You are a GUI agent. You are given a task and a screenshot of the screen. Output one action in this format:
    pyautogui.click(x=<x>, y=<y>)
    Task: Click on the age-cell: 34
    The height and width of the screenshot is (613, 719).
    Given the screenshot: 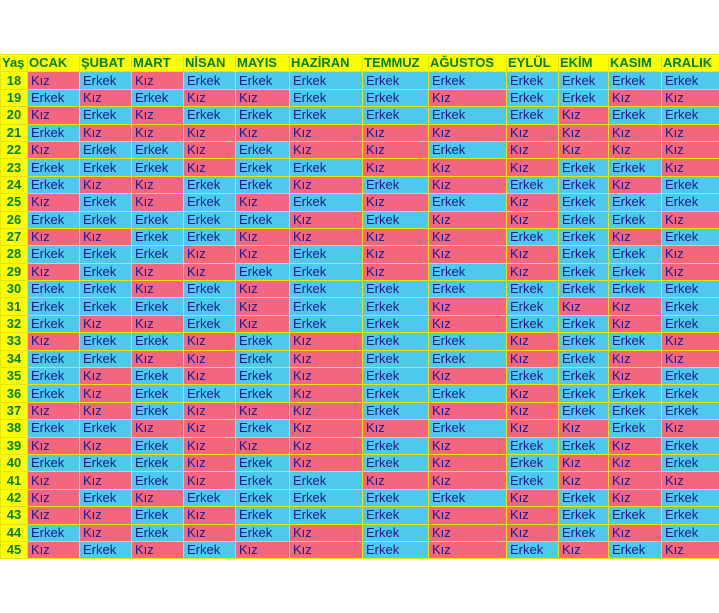 What is the action you would take?
    pyautogui.click(x=14, y=359)
    